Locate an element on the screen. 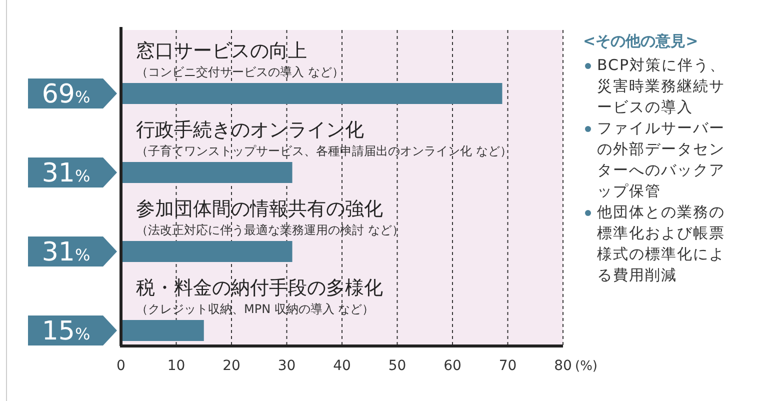 This screenshot has width=766, height=401. y-tick-label: 窓口サービスの向上 is located at coordinates (221, 51).